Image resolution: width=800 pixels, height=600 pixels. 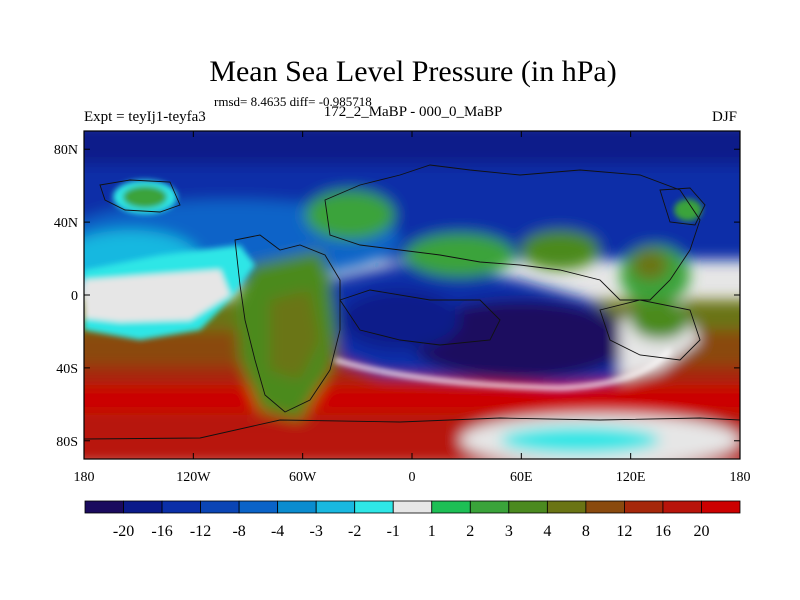 I want to click on y-tick-label: 0, so click(x=74, y=296).